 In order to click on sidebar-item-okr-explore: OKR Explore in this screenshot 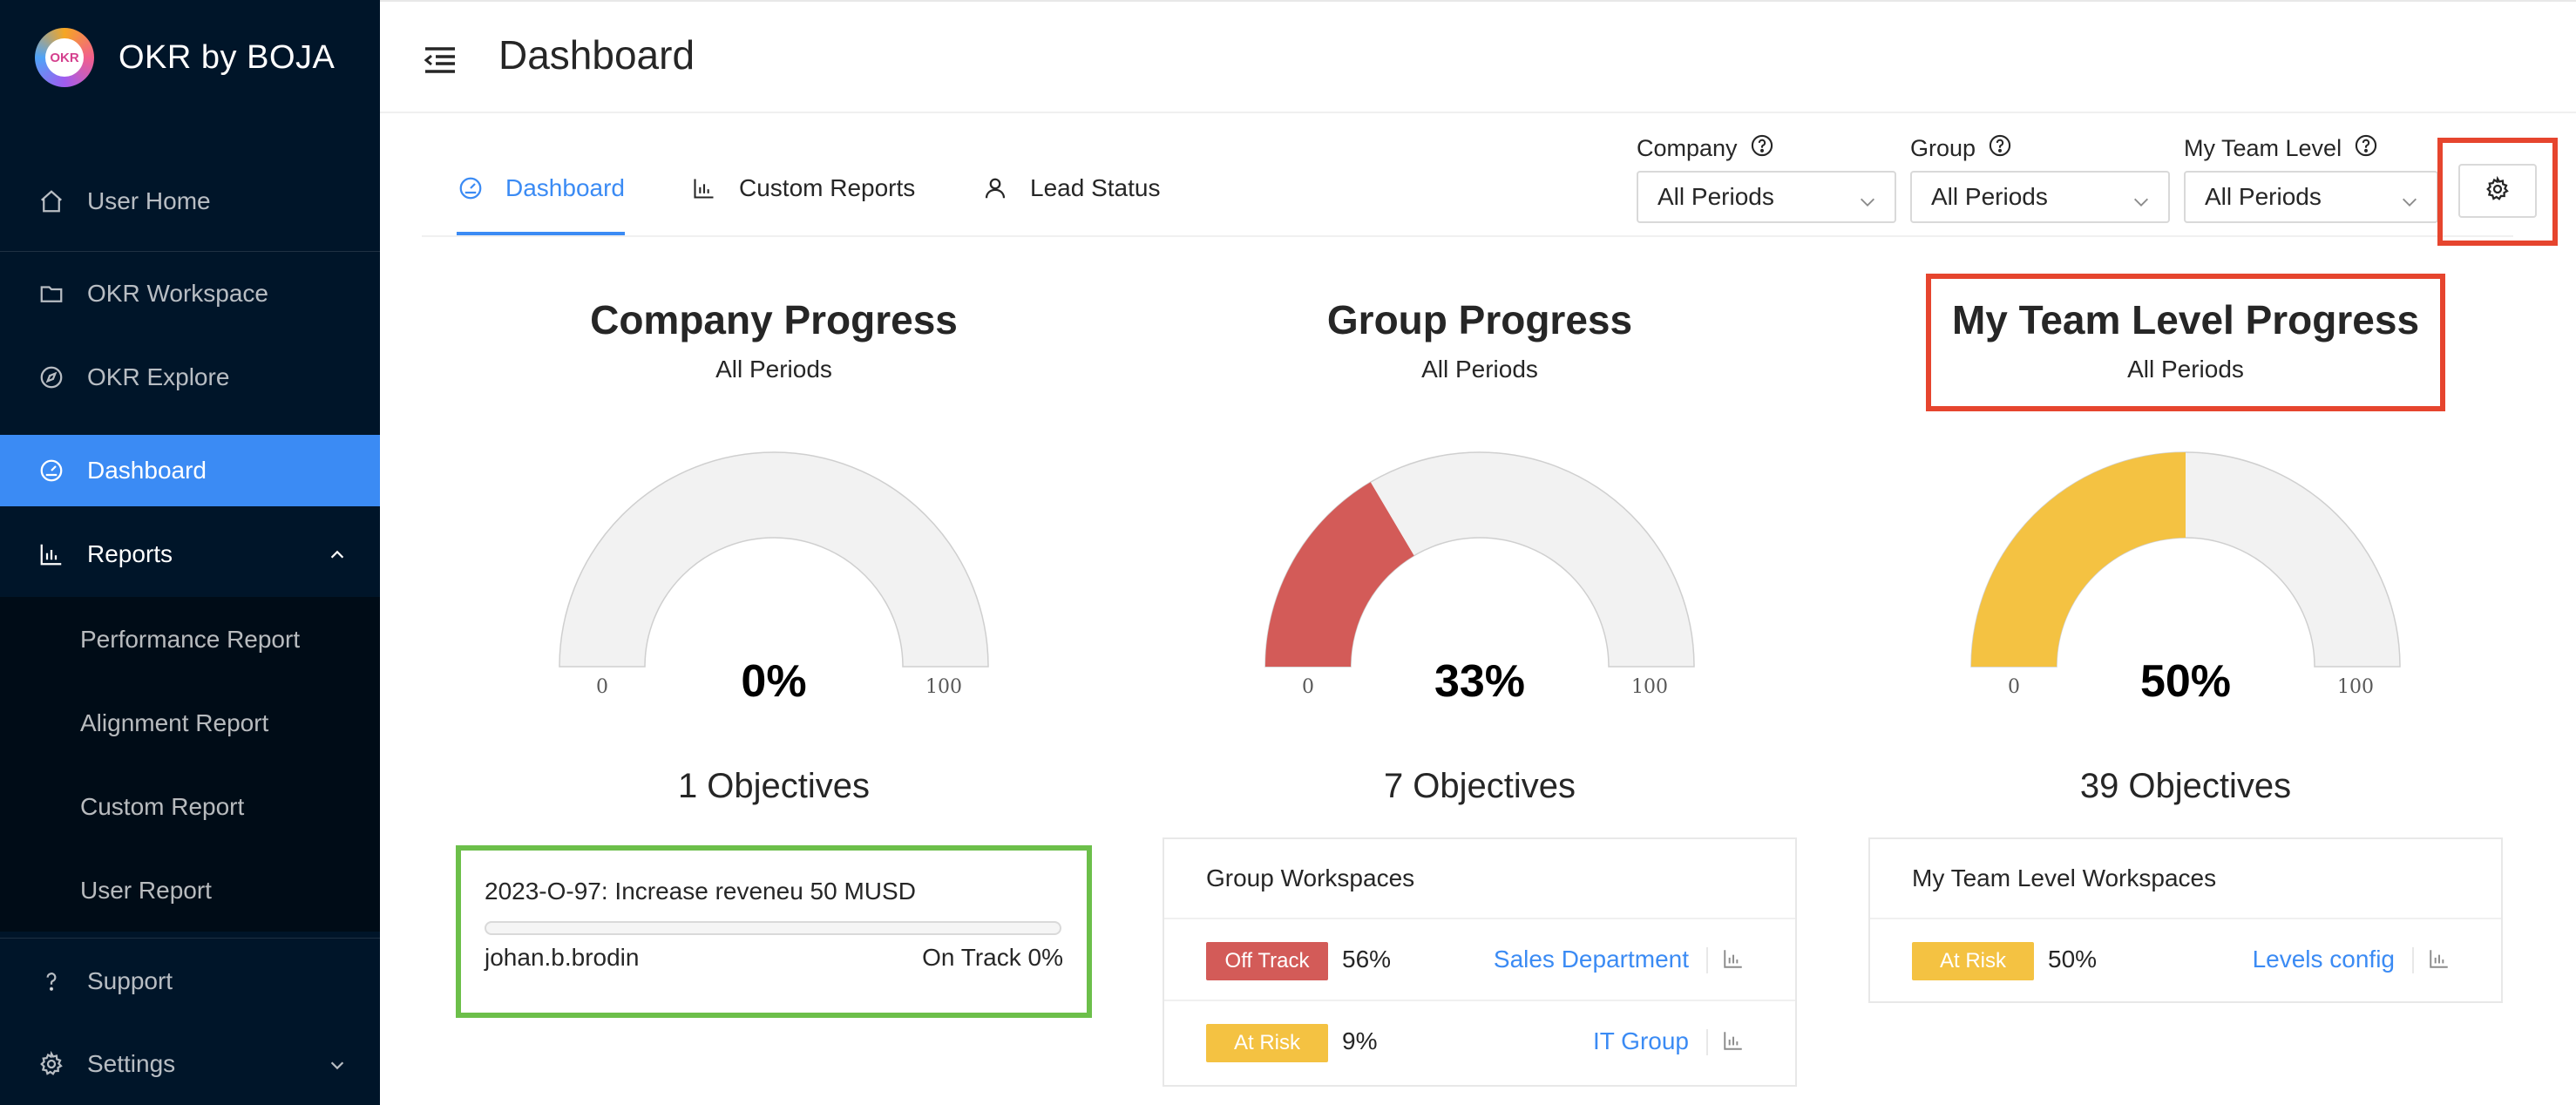, I will do `click(190, 377)`.